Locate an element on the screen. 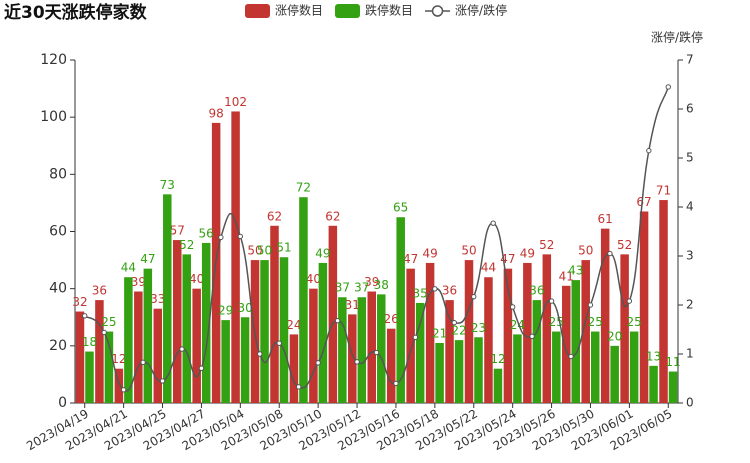  value-label: 23 is located at coordinates (478, 328).